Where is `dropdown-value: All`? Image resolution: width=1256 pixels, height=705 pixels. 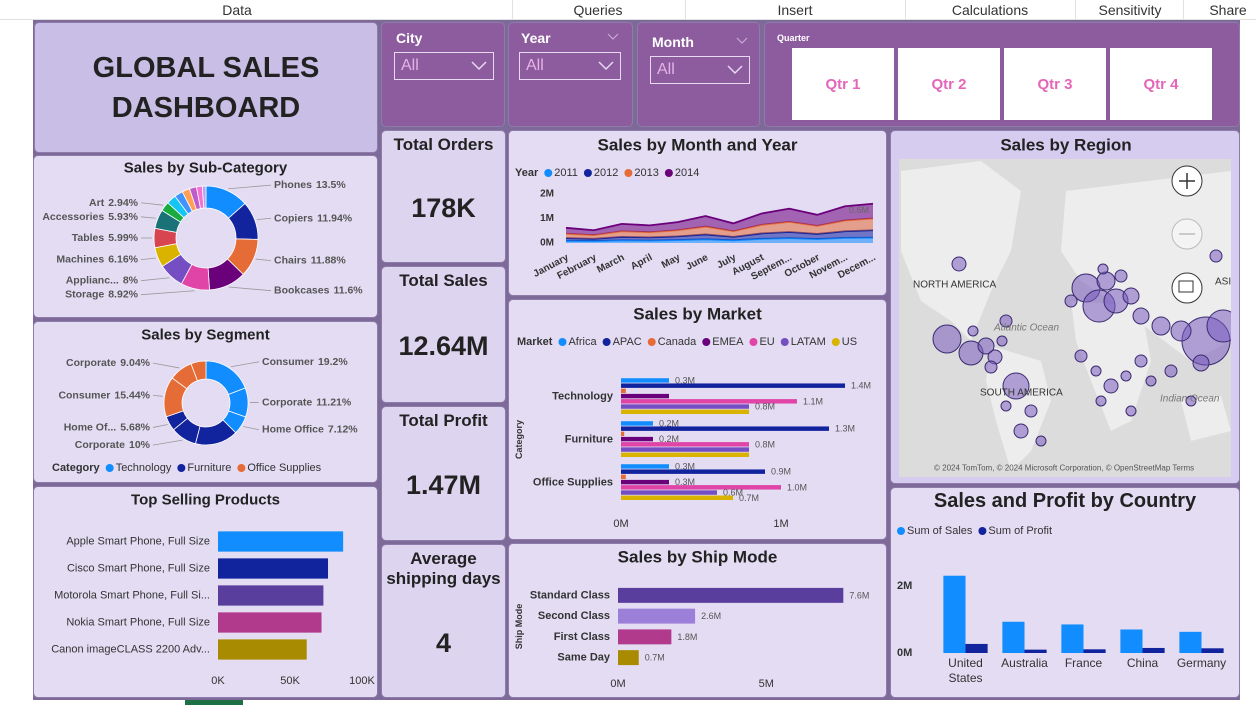 dropdown-value: All is located at coordinates (535, 65).